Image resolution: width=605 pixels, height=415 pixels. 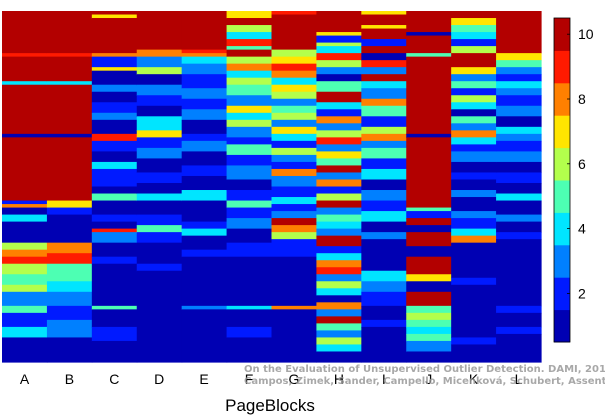 What do you see at coordinates (582, 229) in the screenshot?
I see `colorbar-tick-label-4: 4` at bounding box center [582, 229].